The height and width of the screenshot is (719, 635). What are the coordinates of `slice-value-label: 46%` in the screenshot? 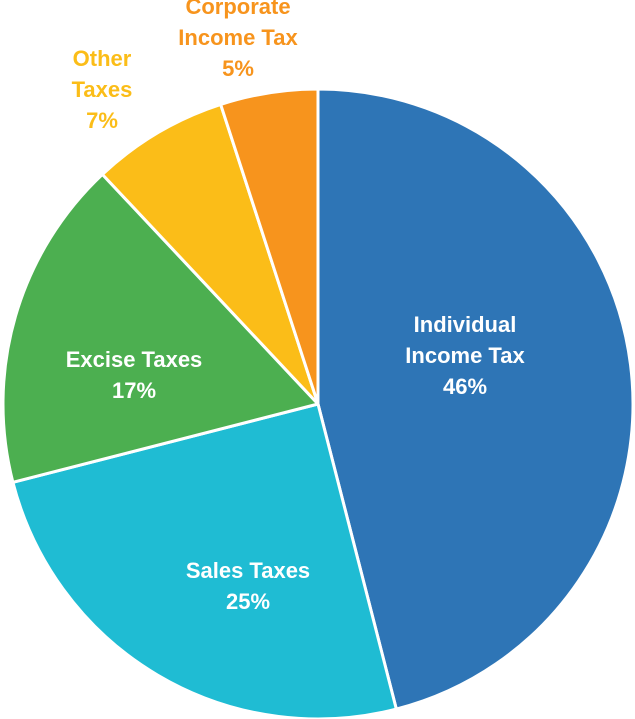 It's located at (465, 386).